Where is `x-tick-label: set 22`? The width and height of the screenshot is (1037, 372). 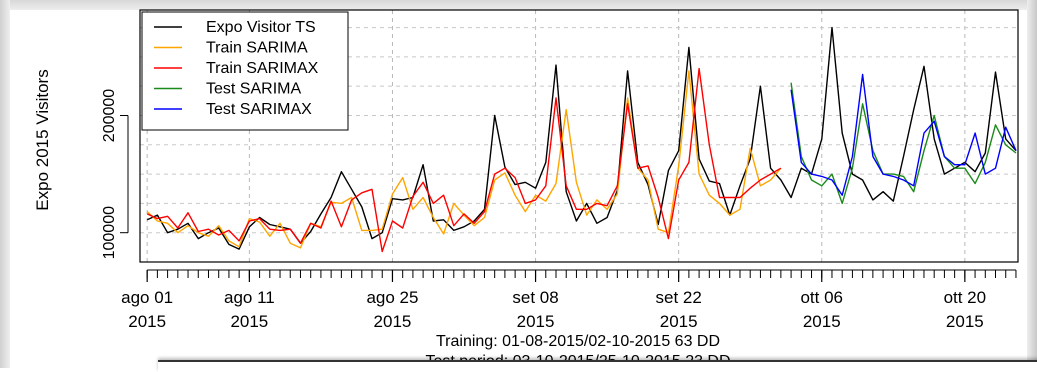 x-tick-label: set 22 is located at coordinates (679, 297).